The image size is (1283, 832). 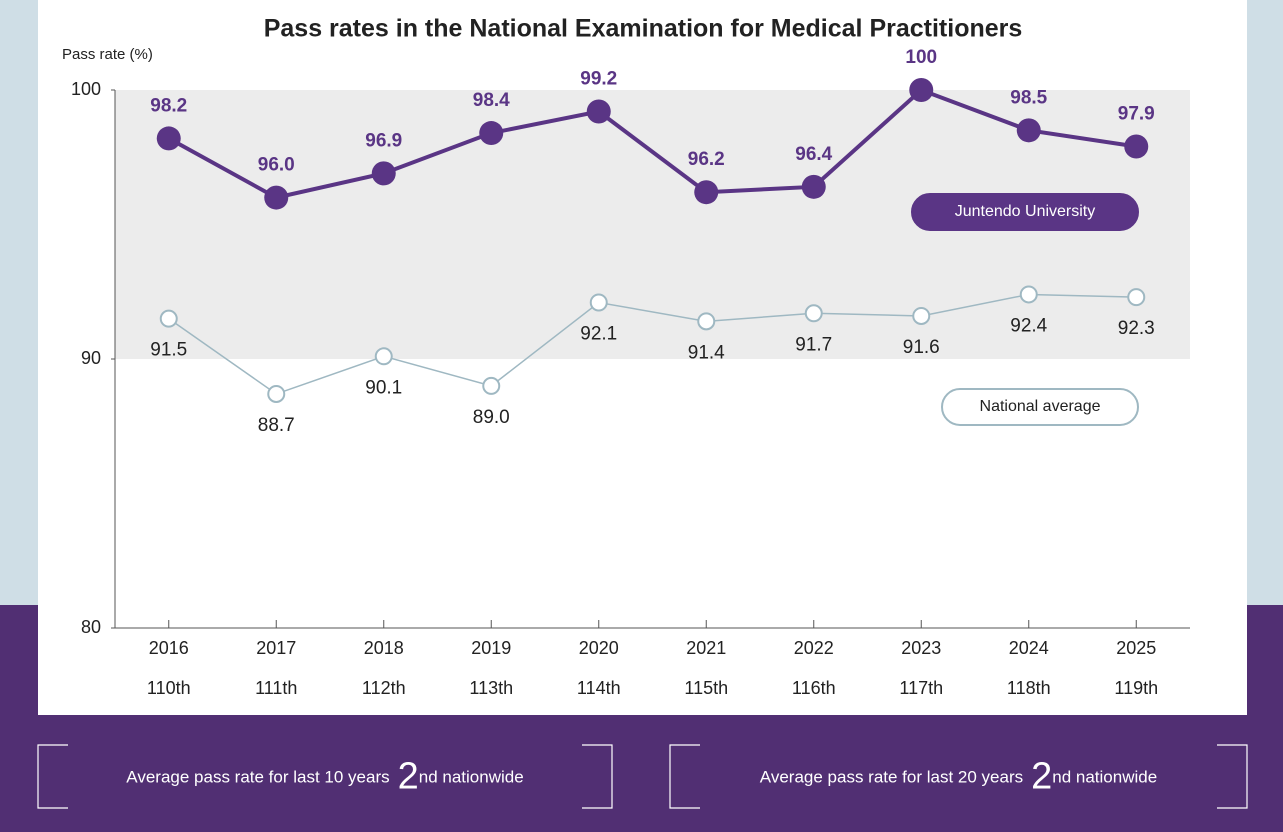 What do you see at coordinates (1028, 97) in the screenshot?
I see `data-label: 98.5` at bounding box center [1028, 97].